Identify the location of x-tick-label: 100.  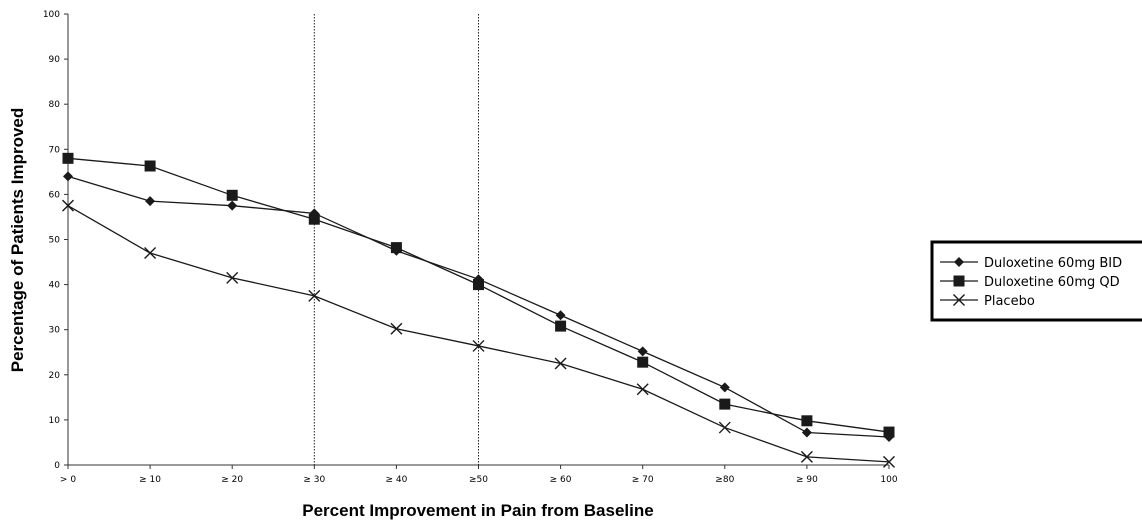
(888, 480).